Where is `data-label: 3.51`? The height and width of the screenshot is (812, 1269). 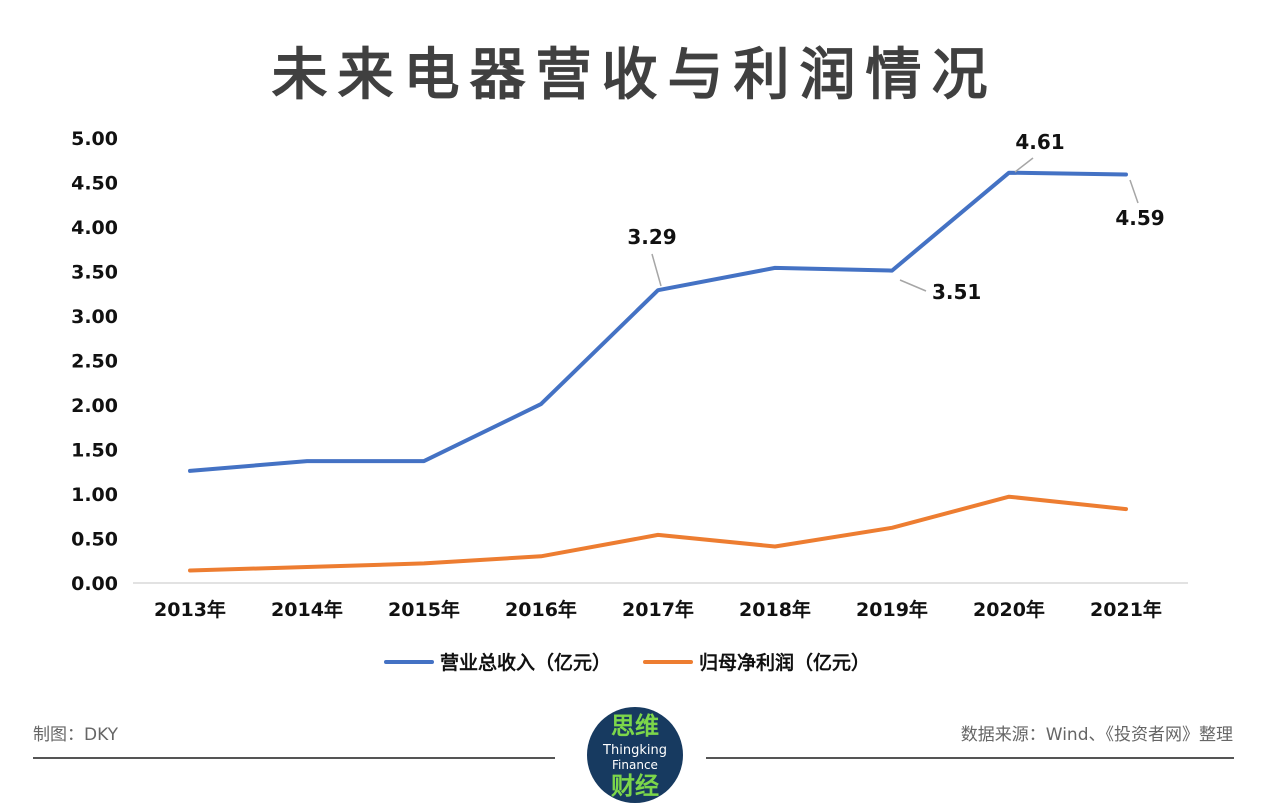
data-label: 3.51 is located at coordinates (956, 292).